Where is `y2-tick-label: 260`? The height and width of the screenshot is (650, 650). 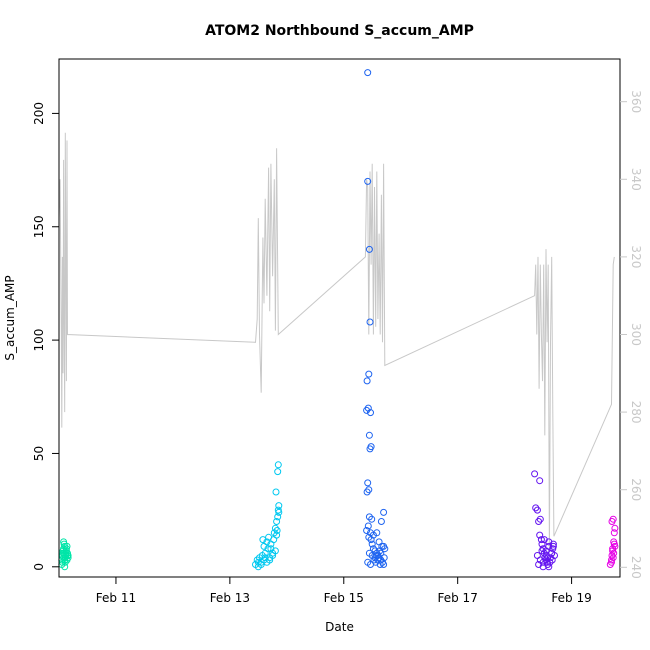
y2-tick-label: 260 is located at coordinates (636, 489).